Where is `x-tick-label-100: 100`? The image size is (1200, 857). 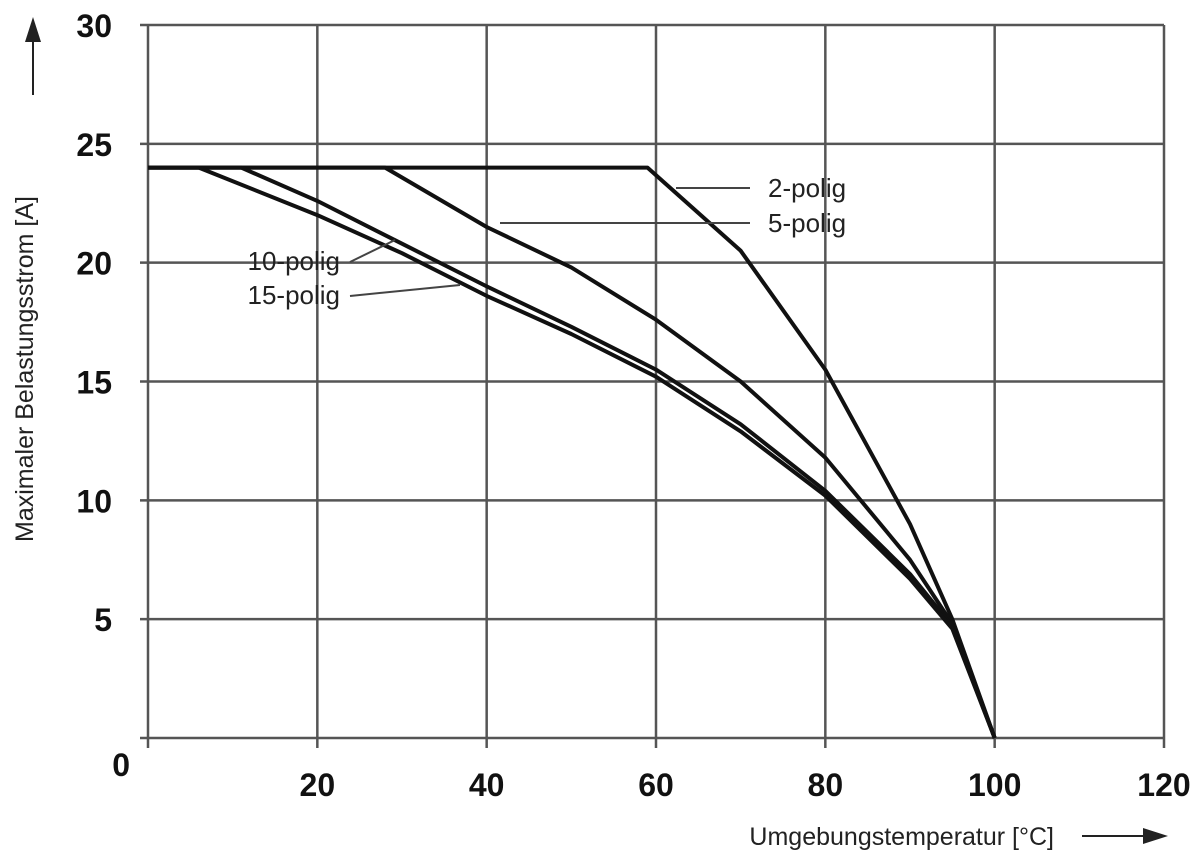
x-tick-label-100: 100 is located at coordinates (994, 785).